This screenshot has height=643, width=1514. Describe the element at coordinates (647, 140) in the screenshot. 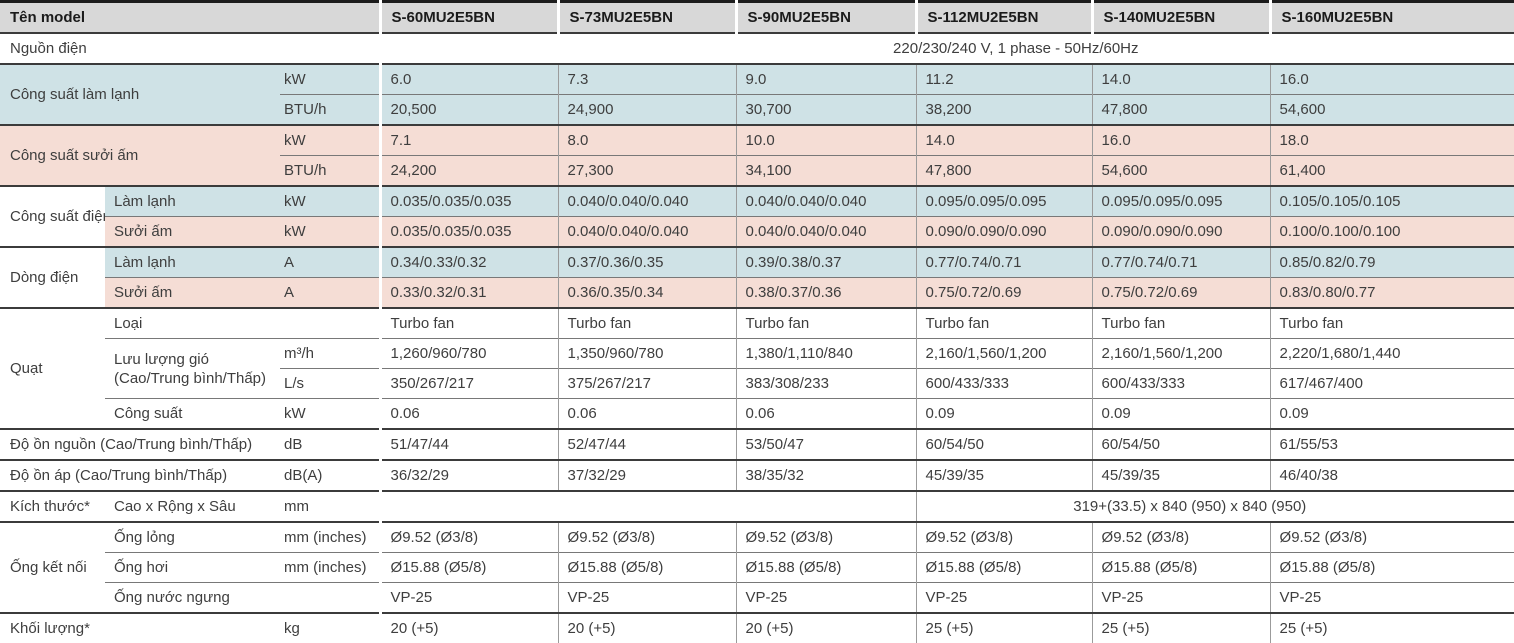

I see `spec-value-cell: 8.0` at that location.